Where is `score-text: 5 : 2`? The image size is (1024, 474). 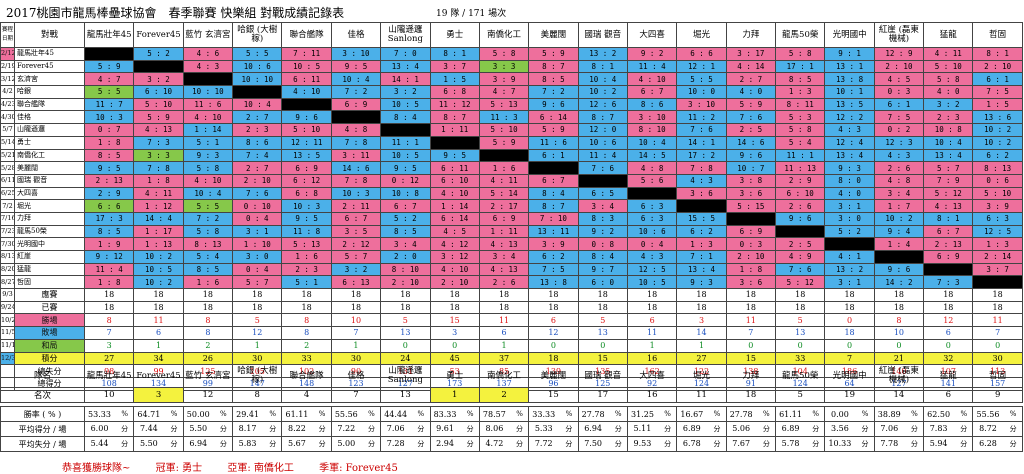
score-text: 5 : 2 is located at coordinates (405, 219).